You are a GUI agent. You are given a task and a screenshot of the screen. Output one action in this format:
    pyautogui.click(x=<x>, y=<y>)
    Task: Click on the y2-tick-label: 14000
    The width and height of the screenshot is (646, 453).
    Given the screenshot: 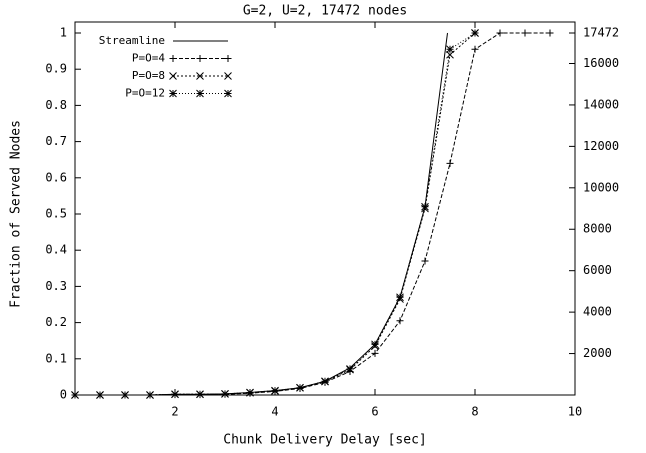 What is the action you would take?
    pyautogui.click(x=601, y=104)
    